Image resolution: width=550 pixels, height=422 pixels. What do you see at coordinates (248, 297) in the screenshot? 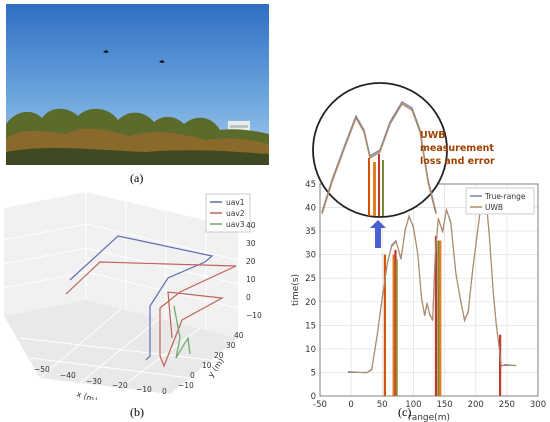
I see `z-tick: 0` at bounding box center [248, 297].